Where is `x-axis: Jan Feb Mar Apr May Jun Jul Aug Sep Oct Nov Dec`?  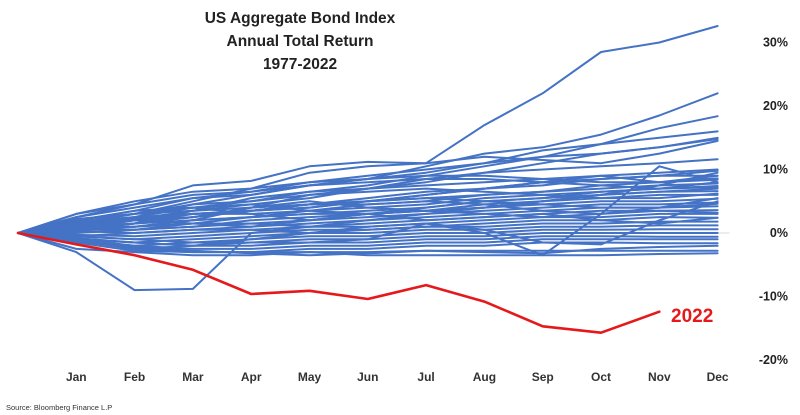
x-axis: Jan Feb Mar Apr May Jun Jul Aug Sep Oct Nov Dec is located at coordinates (397, 377).